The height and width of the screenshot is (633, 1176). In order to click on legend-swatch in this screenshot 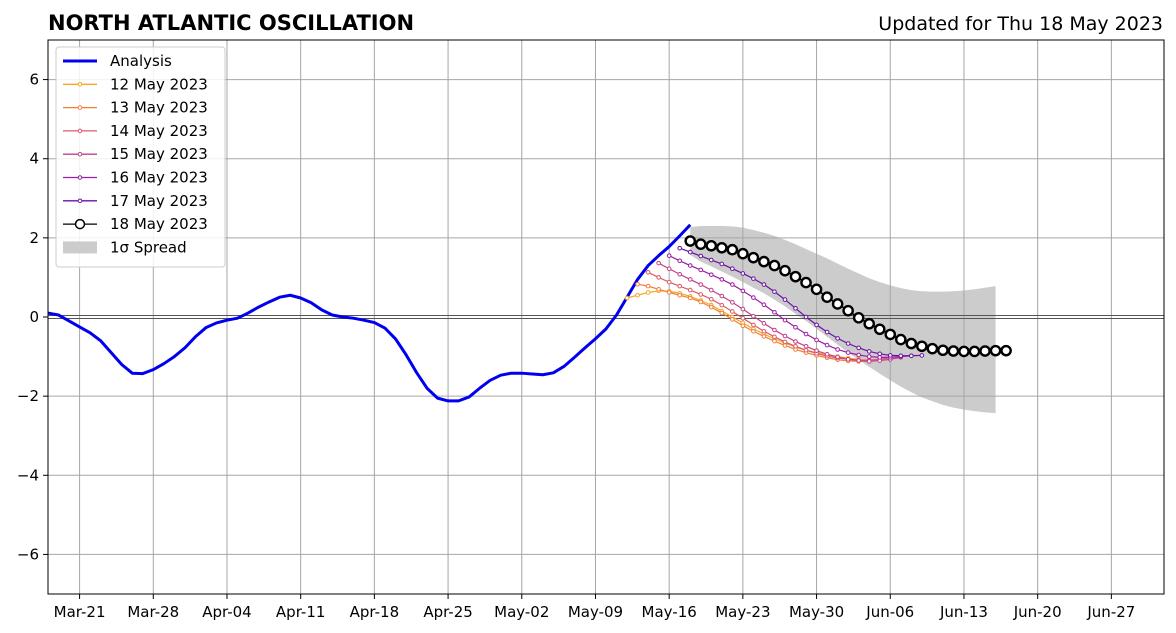, I will do `click(80, 247)`.